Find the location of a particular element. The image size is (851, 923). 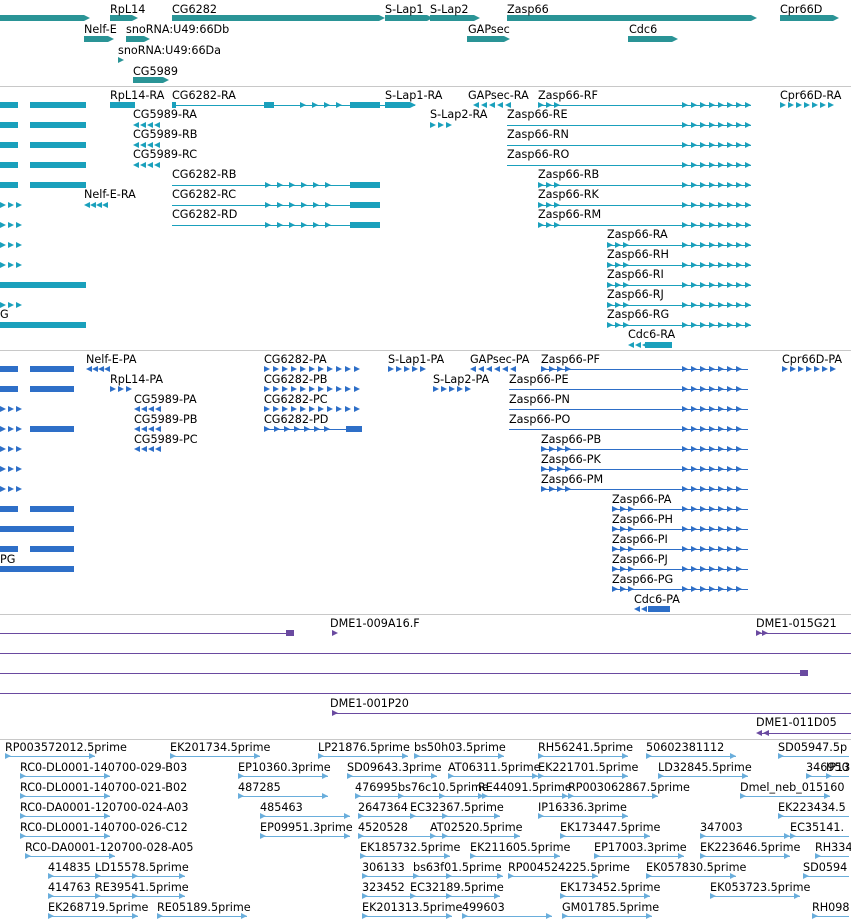

genes-feature-label: S-Lap2 is located at coordinates (449, 9).